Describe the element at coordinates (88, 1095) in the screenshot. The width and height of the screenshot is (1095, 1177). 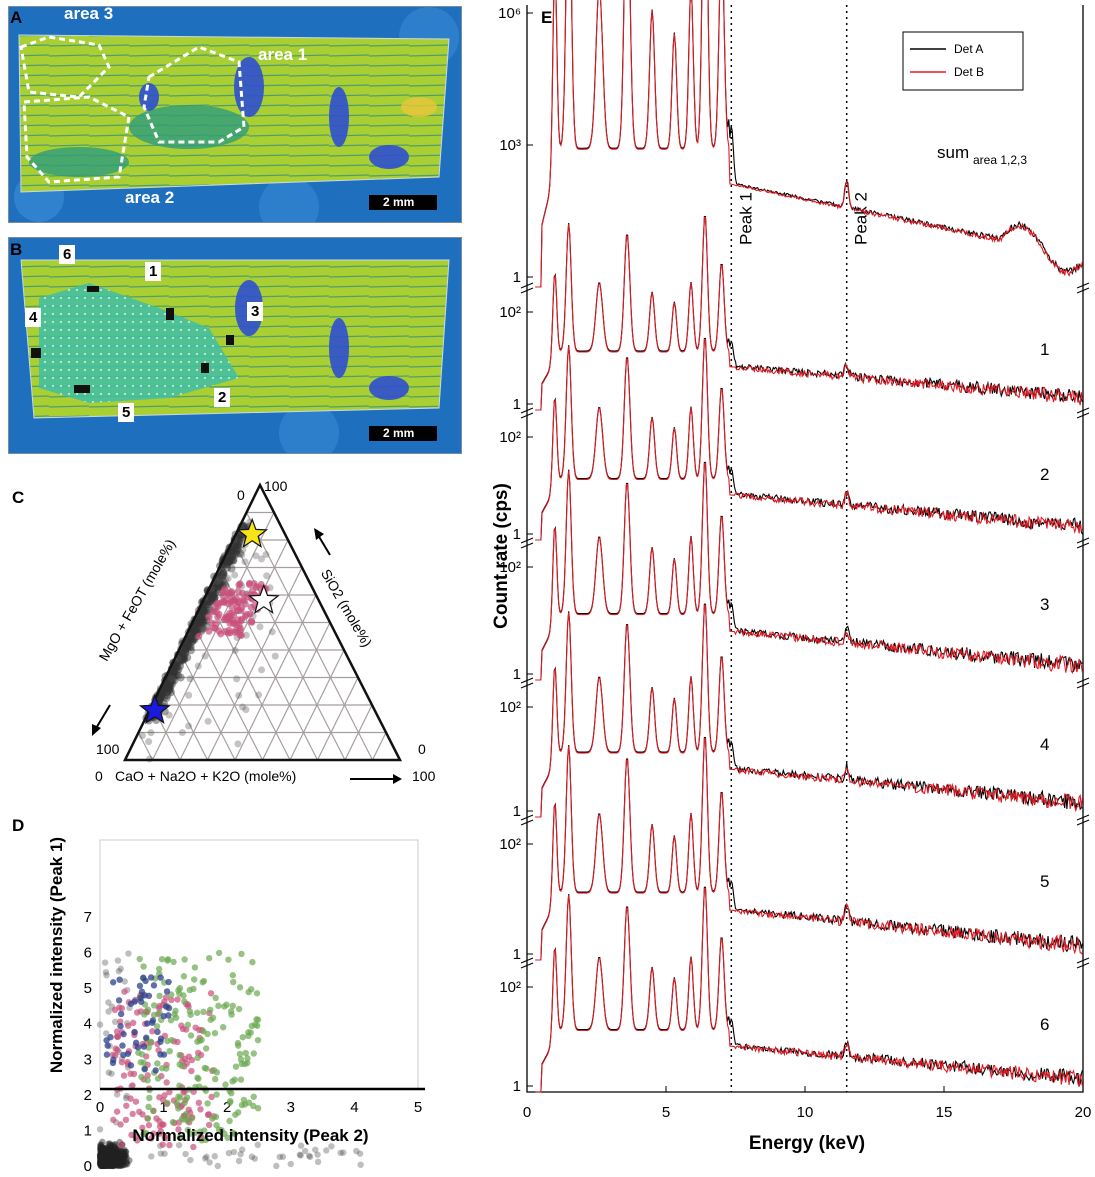
I see `scatter-d-ytick: 2` at that location.